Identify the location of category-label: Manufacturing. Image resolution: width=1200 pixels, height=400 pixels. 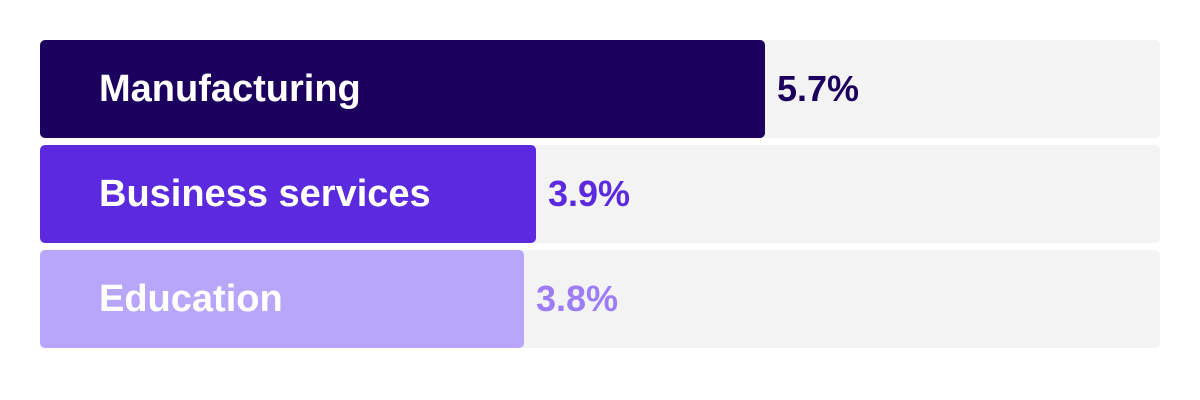
(230, 89).